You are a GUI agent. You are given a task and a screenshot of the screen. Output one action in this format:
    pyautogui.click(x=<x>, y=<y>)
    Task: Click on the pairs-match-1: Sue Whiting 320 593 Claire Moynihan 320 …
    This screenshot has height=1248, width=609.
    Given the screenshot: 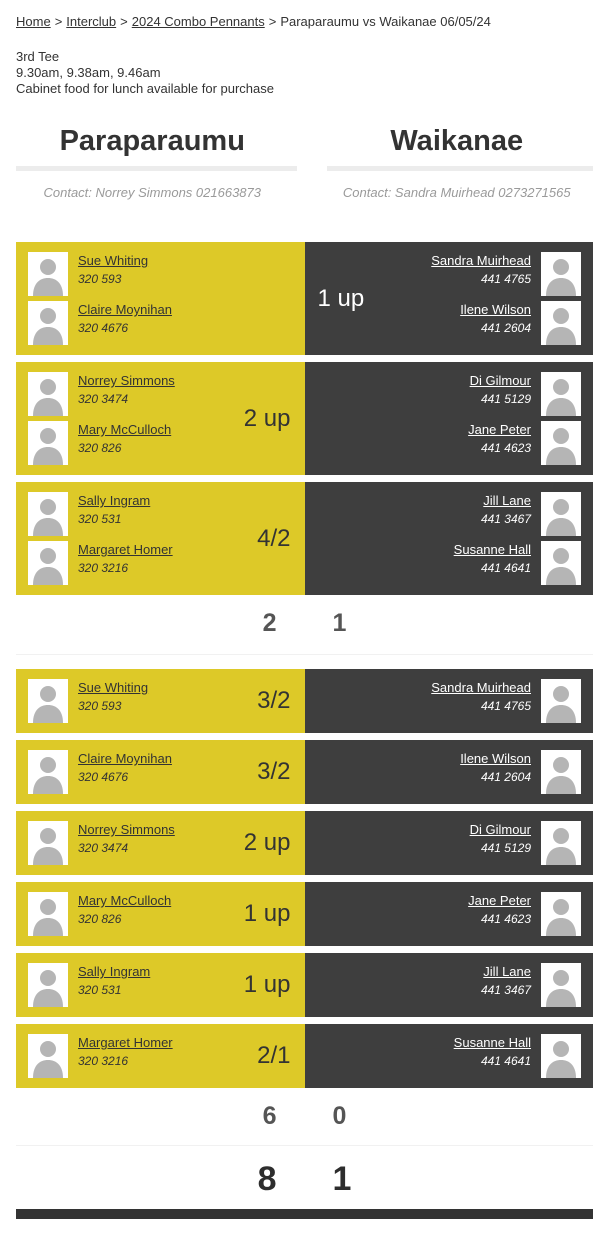 What is the action you would take?
    pyautogui.click(x=304, y=298)
    